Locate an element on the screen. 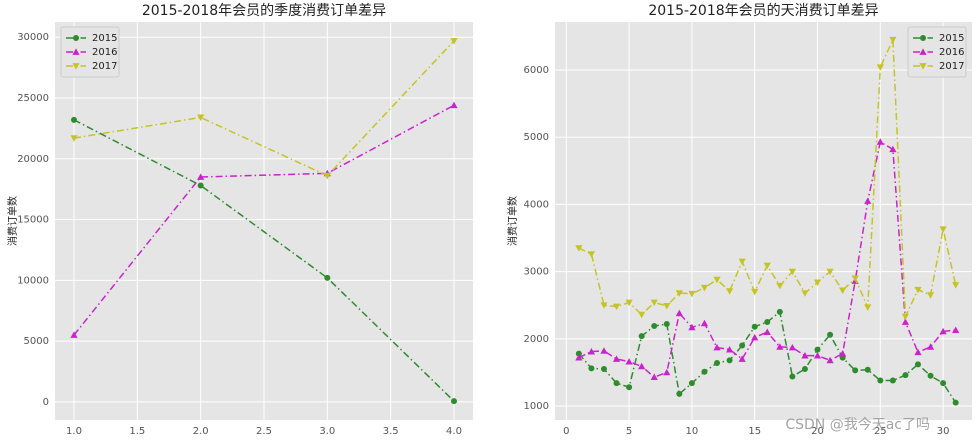 Image resolution: width=978 pixels, height=444 pixels. x-tick-label: 10 is located at coordinates (692, 431).